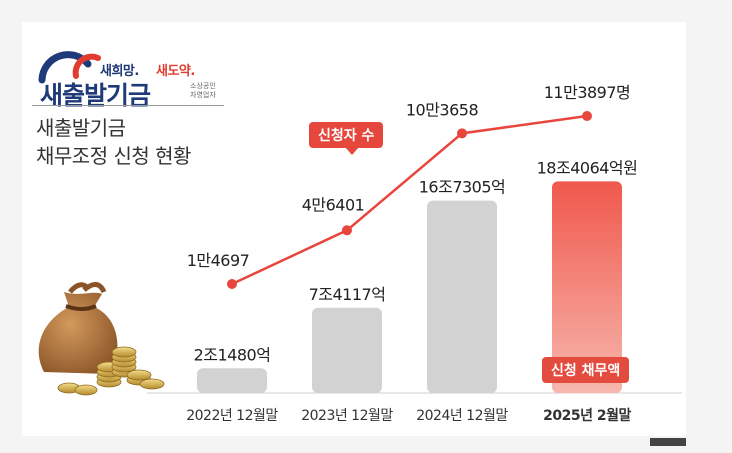  What do you see at coordinates (119, 71) in the screenshot?
I see `logo-slogan-part1: 새희망.` at bounding box center [119, 71].